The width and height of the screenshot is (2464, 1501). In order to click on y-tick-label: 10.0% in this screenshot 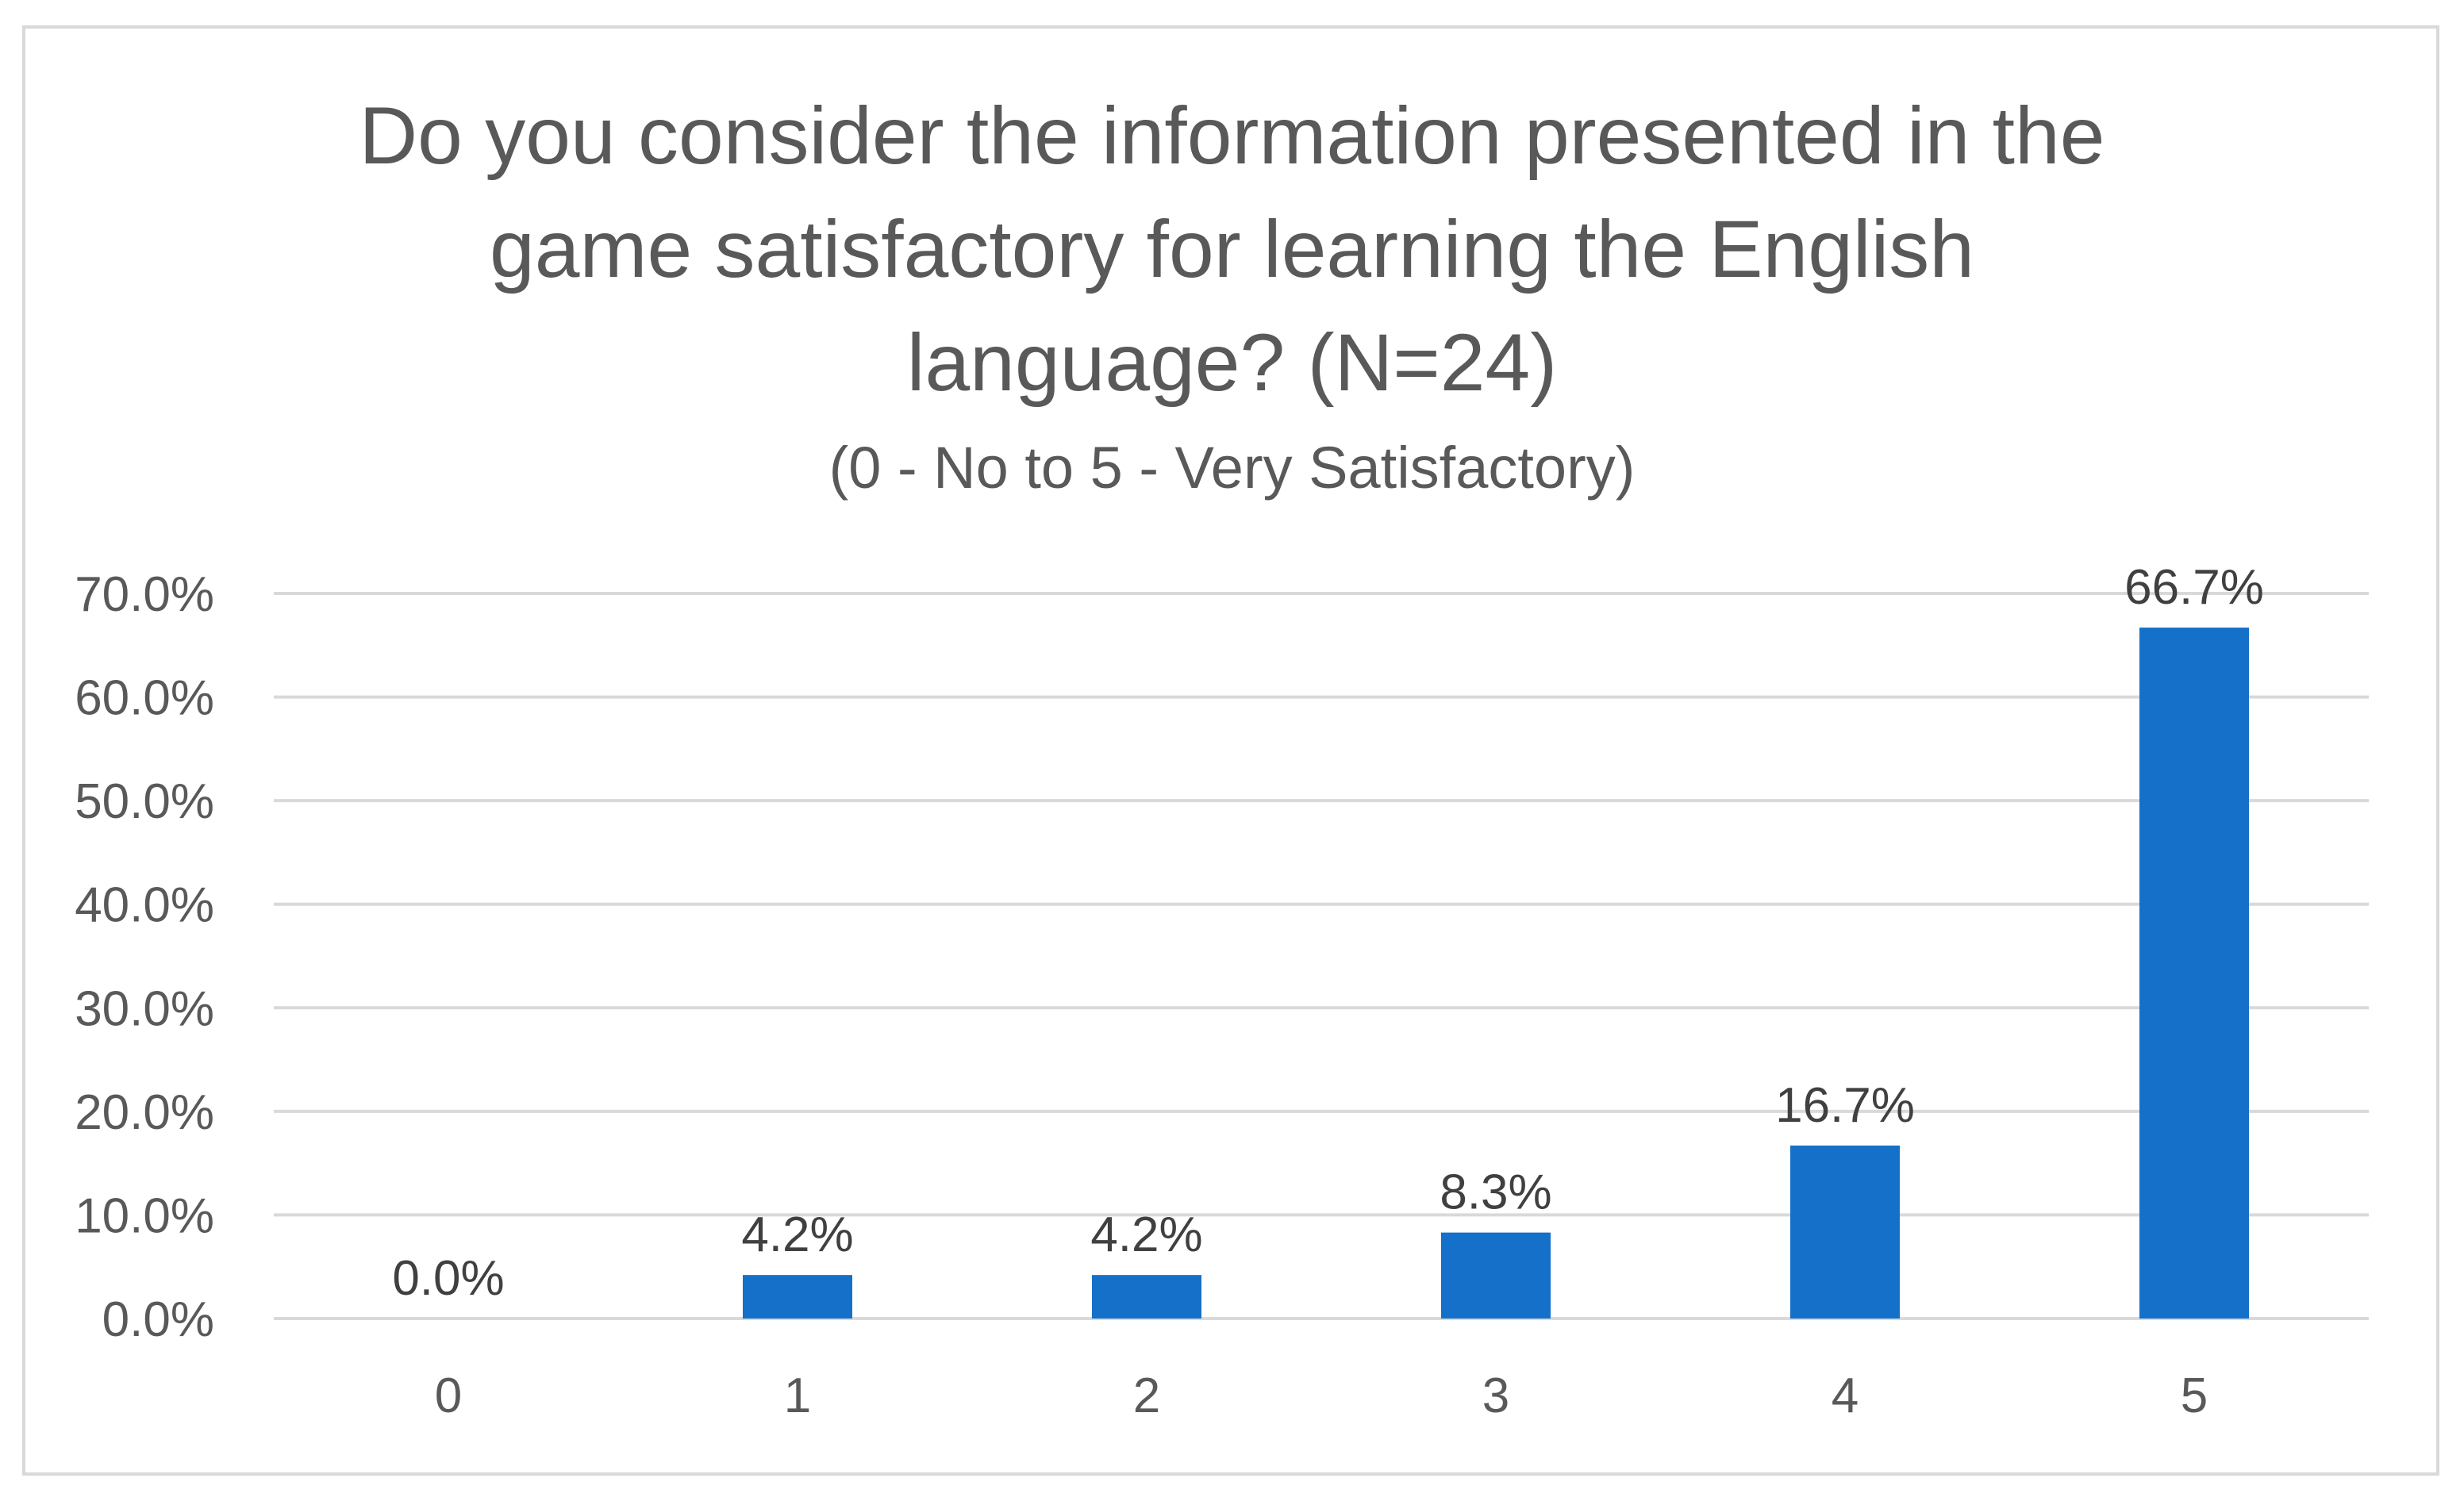, I will do `click(144, 1215)`.